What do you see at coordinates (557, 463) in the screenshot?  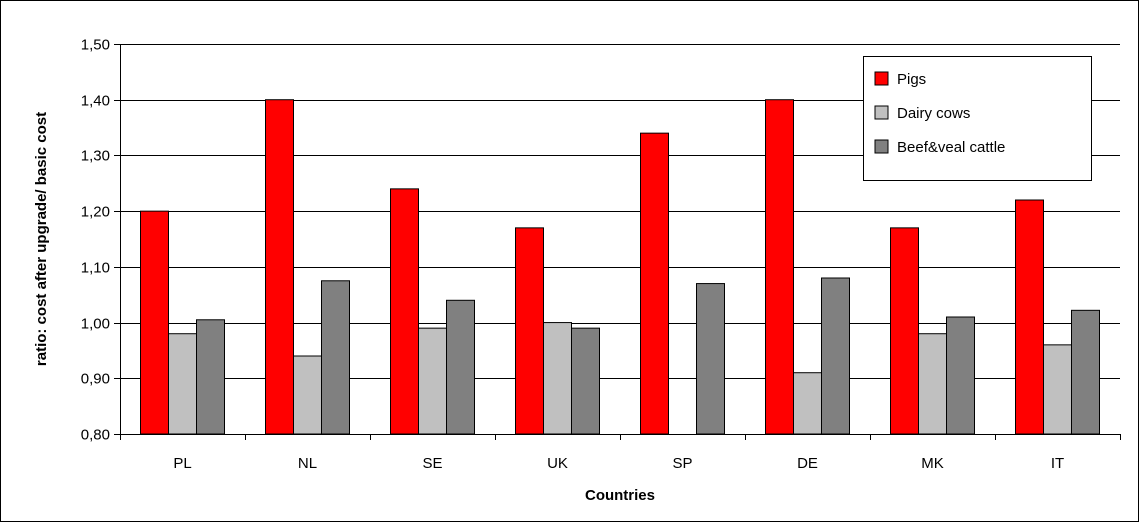 I see `x-tick-label: UK` at bounding box center [557, 463].